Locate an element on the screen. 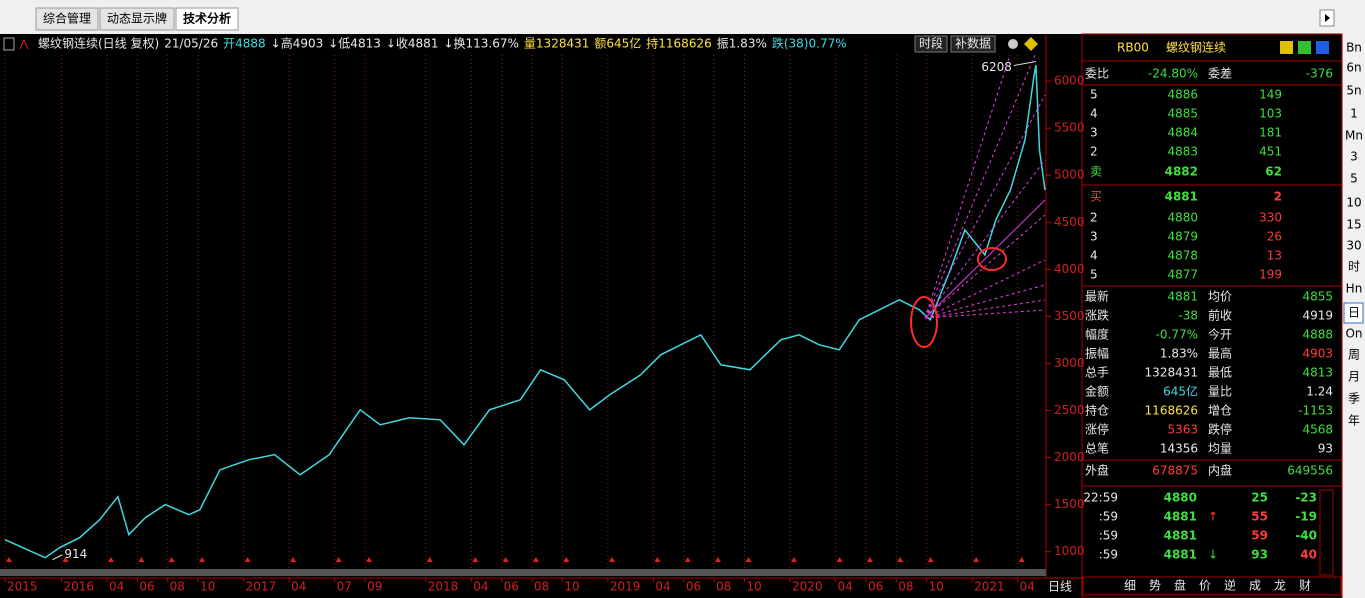 Image resolution: width=1365 pixels, height=598 pixels. header-button: 时段 is located at coordinates (931, 43).